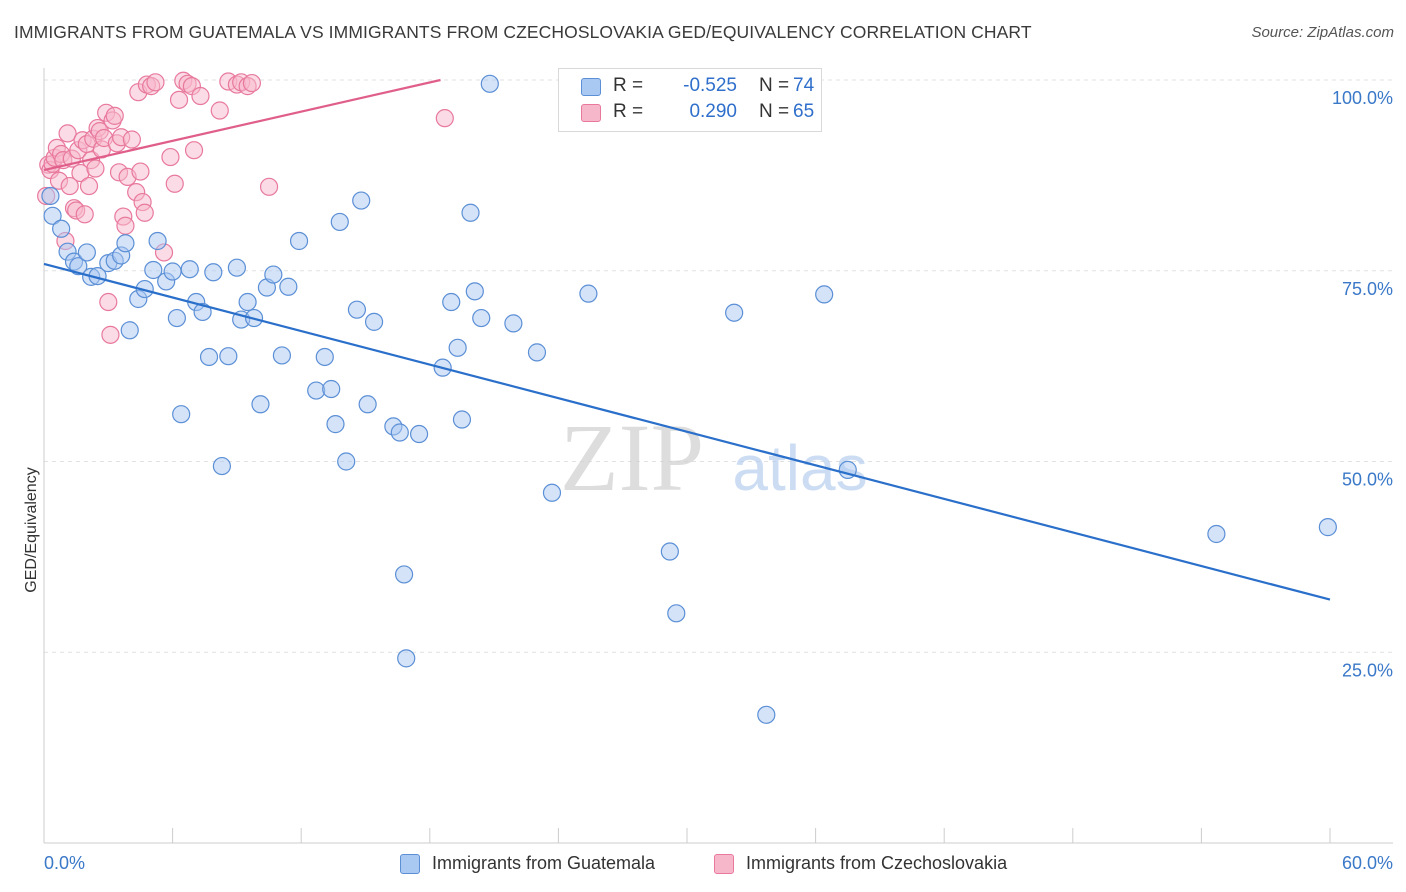  What do you see at coordinates (1367, 289) in the screenshot?
I see `y-tick-label: 75.0%` at bounding box center [1367, 289].